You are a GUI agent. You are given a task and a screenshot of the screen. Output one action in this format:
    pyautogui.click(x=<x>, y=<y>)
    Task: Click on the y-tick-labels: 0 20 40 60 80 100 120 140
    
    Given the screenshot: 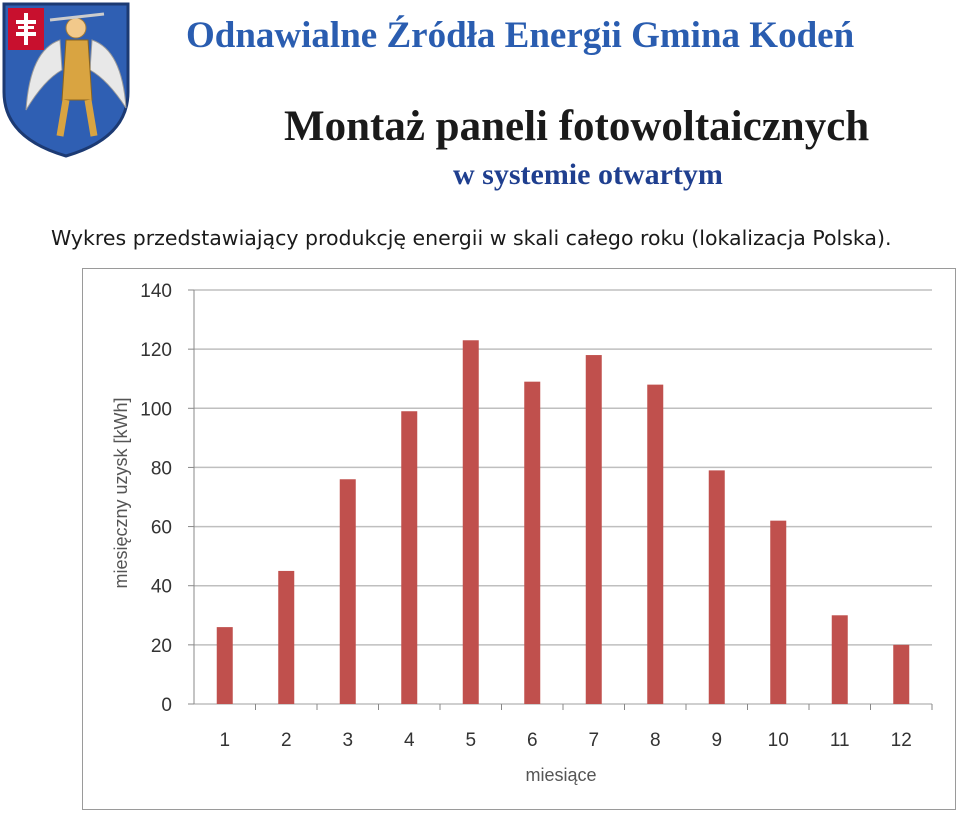 What is the action you would take?
    pyautogui.click(x=156, y=498)
    